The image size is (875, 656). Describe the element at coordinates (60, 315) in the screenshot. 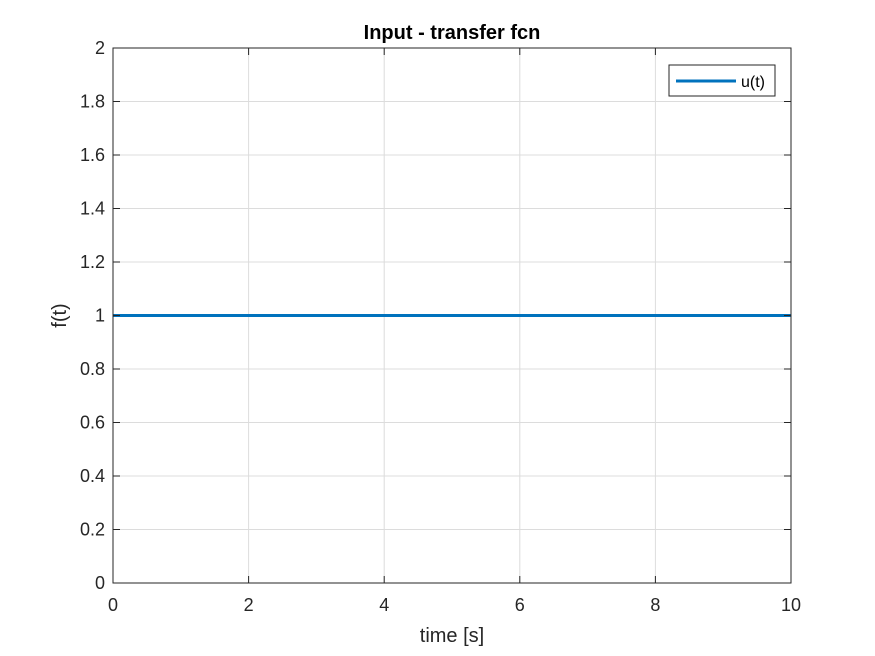

I see `y-axis-label: f(t)` at that location.